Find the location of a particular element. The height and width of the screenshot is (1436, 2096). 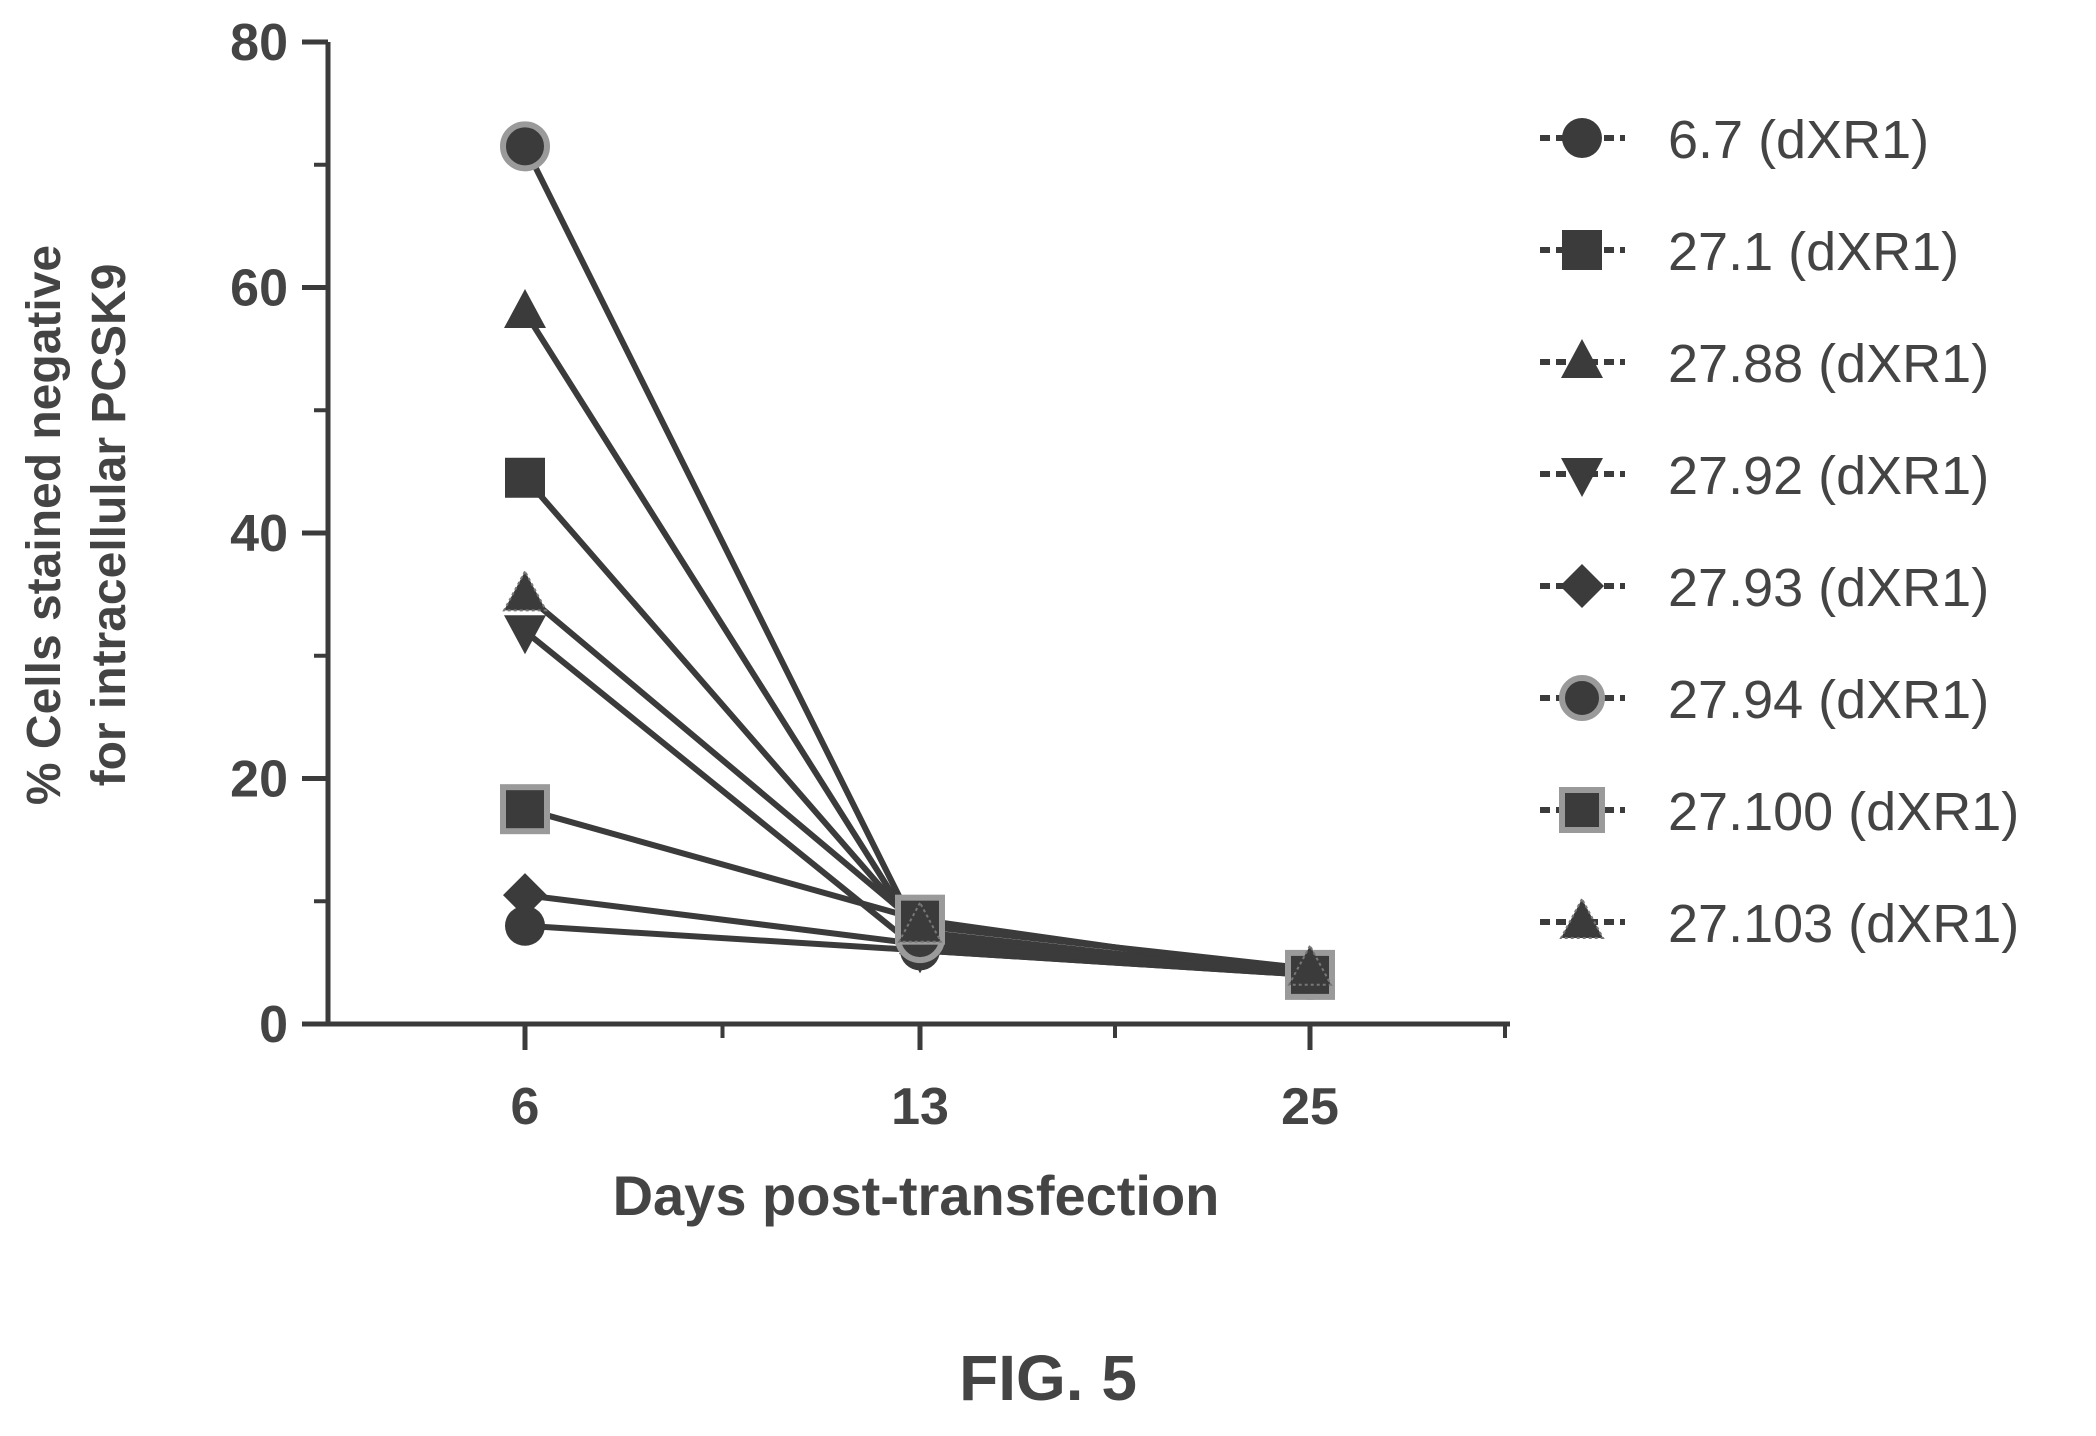

figure-label: FIG. 5 is located at coordinates (1048, 1378).